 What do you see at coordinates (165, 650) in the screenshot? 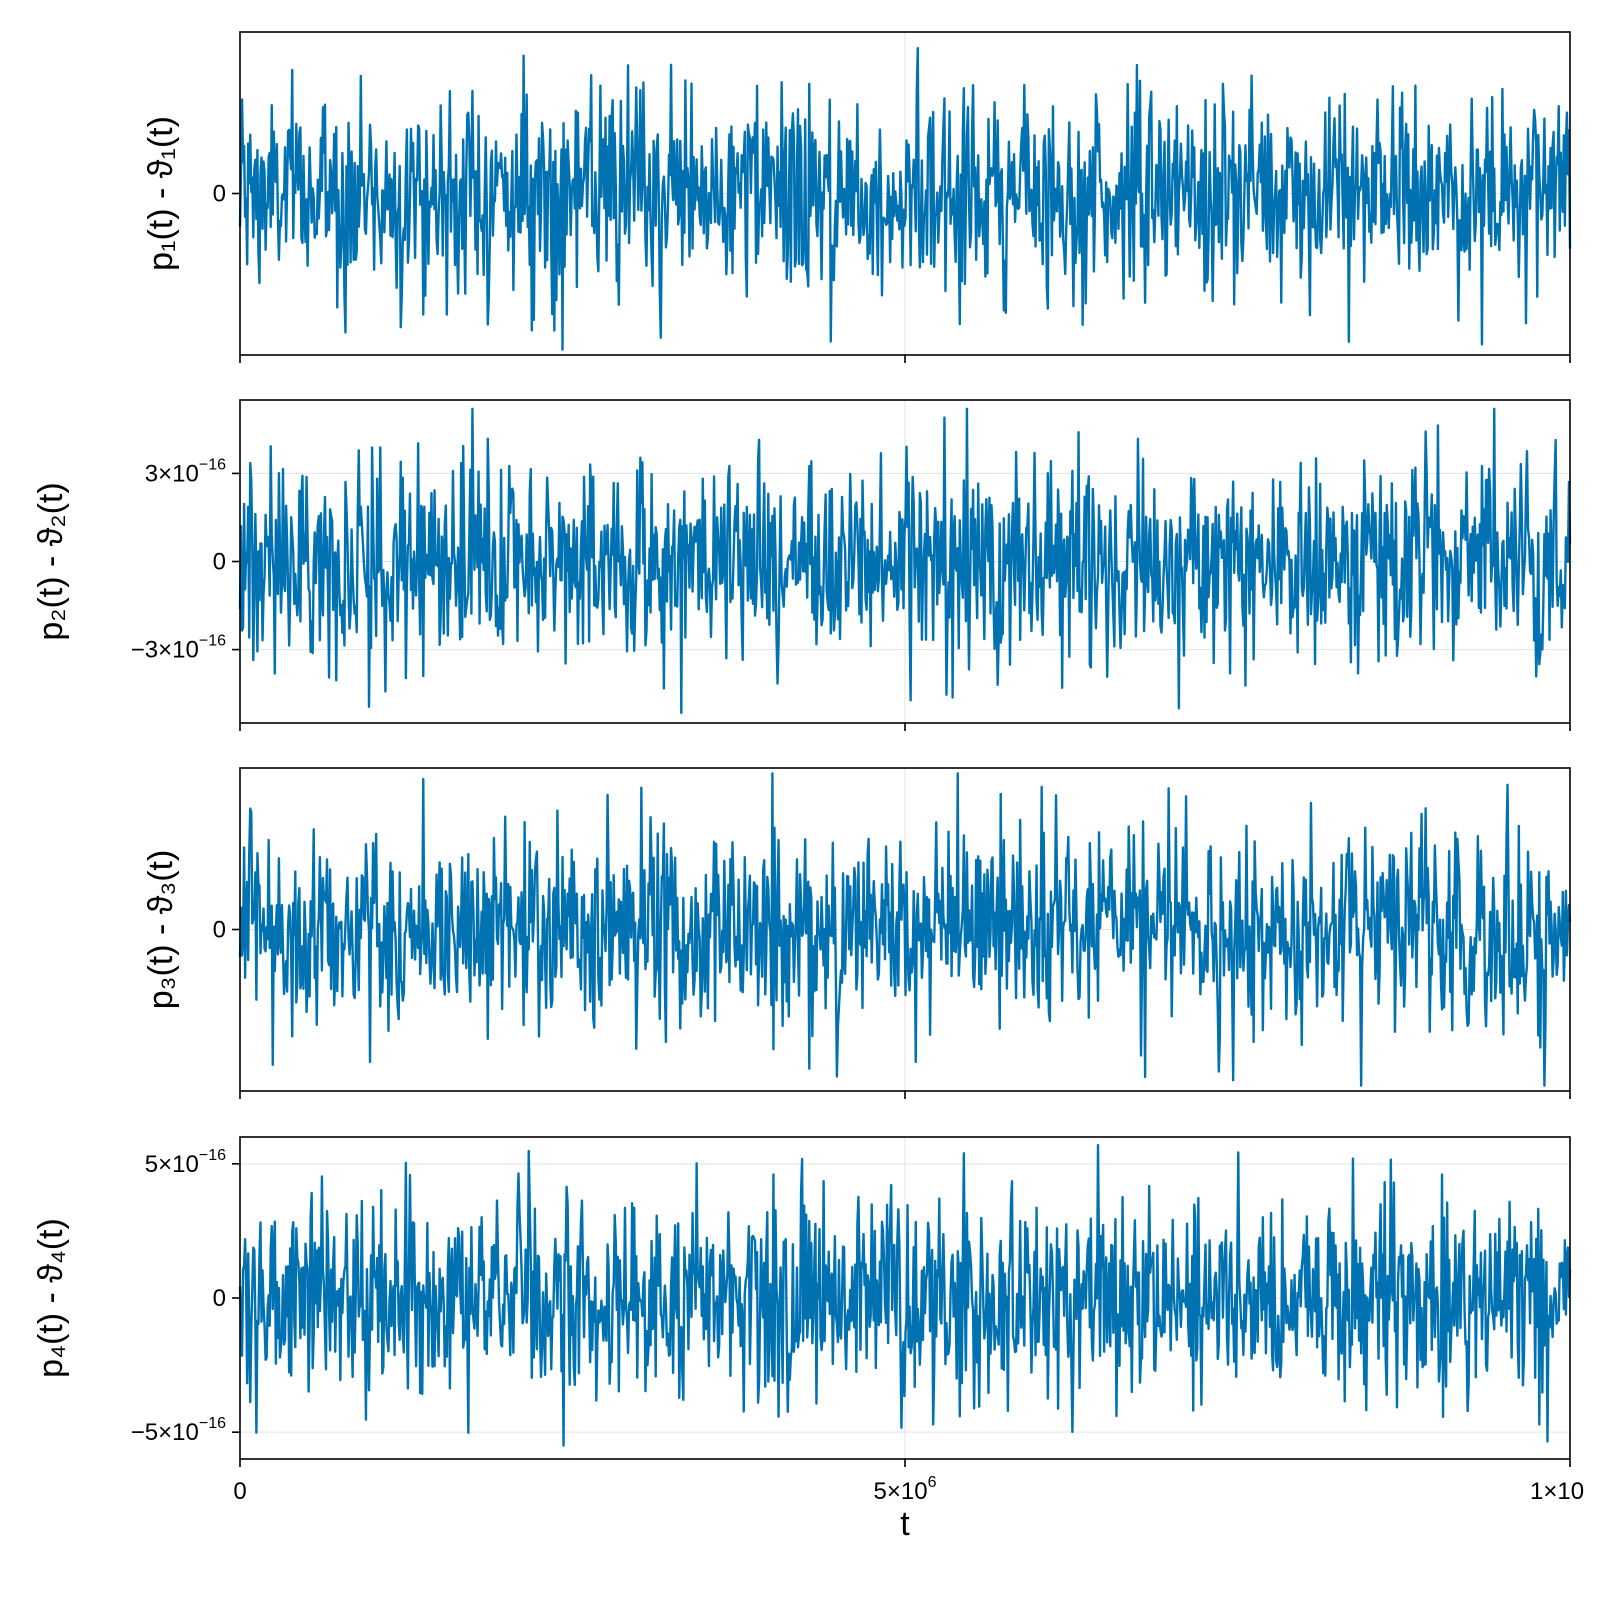
I see `y-tick-label-base: −3×10` at bounding box center [165, 650].